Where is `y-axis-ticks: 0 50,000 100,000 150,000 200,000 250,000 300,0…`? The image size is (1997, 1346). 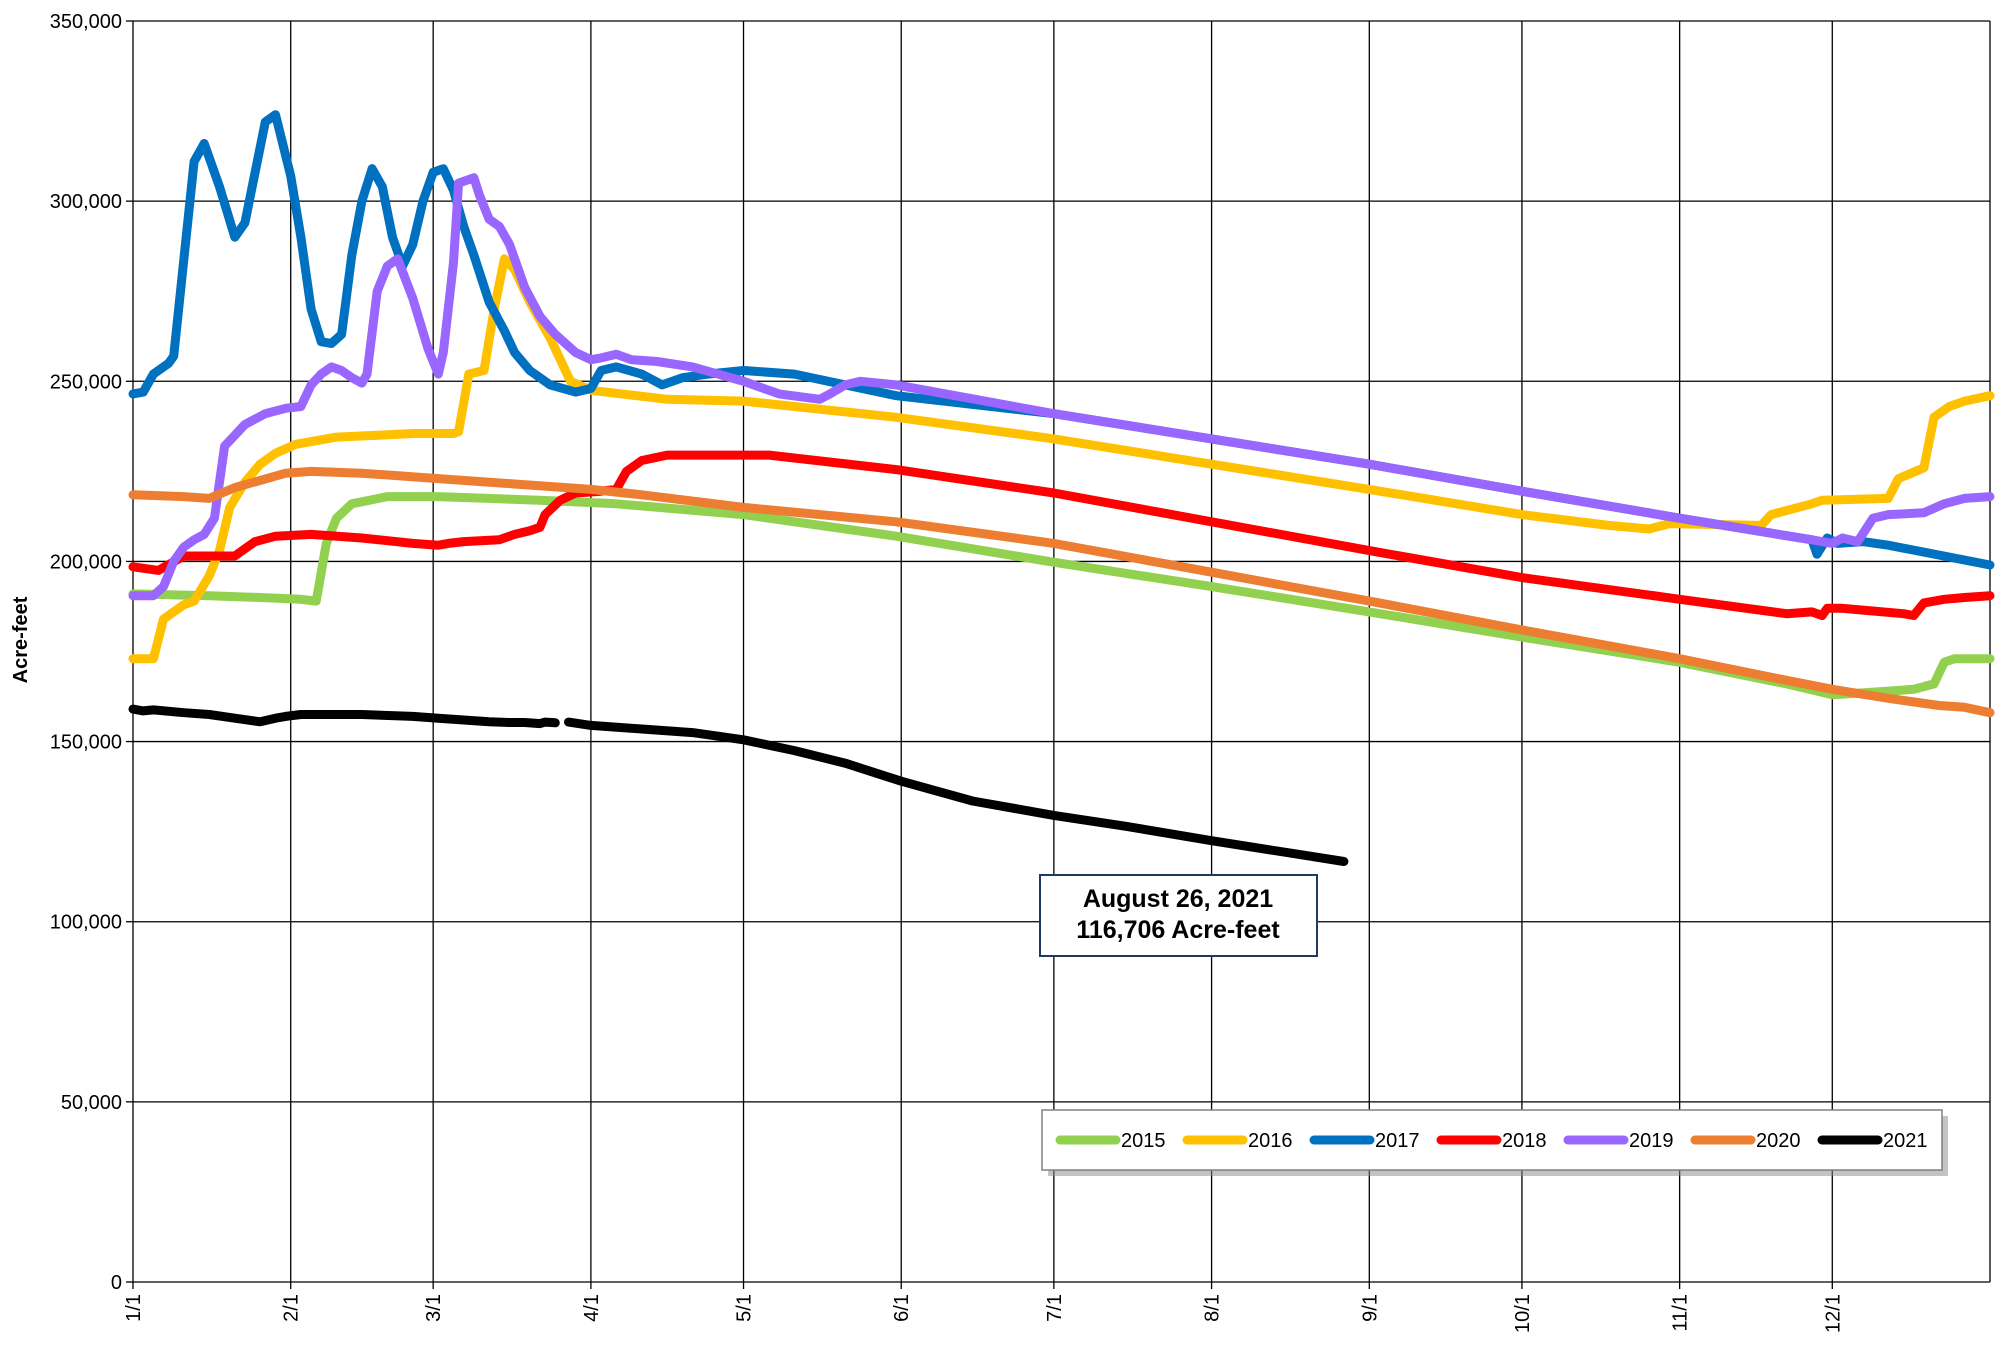 y-axis-ticks: 0 50,000 100,000 150,000 200,000 250,000 300,0… is located at coordinates (91, 652).